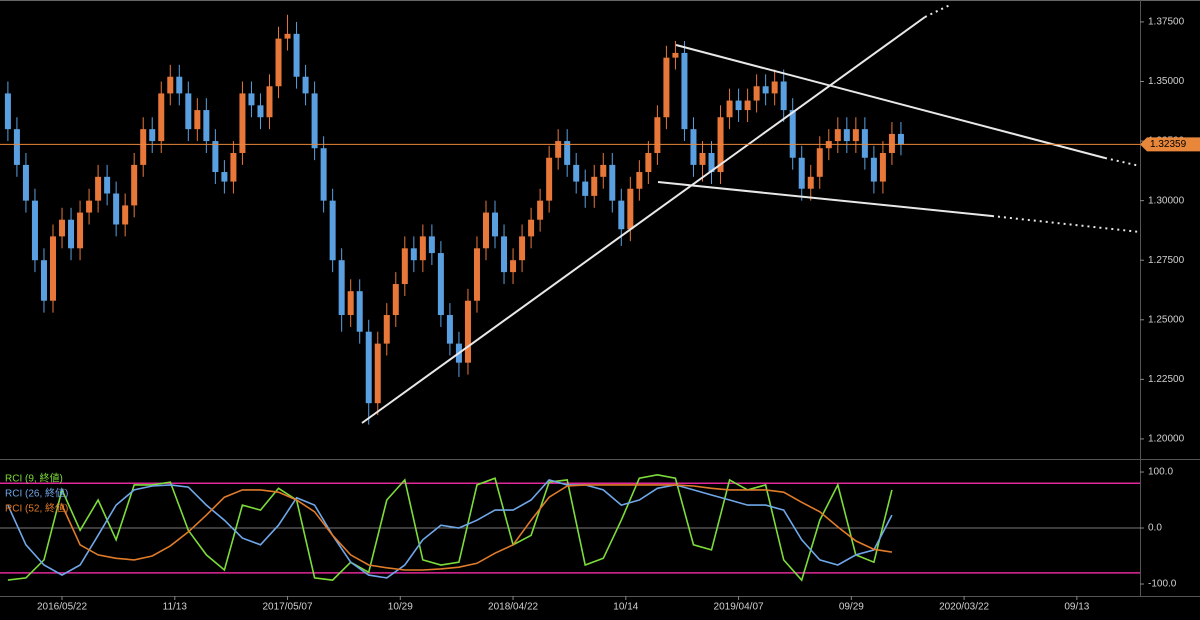  Describe the element at coordinates (1155, 528) in the screenshot. I see `y-tick-label: 0.0` at that location.